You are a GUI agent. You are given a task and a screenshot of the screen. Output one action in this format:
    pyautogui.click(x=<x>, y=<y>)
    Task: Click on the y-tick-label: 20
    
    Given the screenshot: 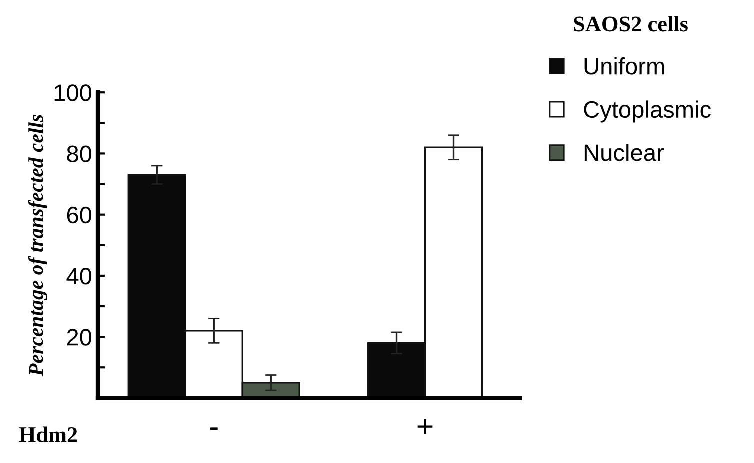 What is the action you would take?
    pyautogui.click(x=79, y=337)
    